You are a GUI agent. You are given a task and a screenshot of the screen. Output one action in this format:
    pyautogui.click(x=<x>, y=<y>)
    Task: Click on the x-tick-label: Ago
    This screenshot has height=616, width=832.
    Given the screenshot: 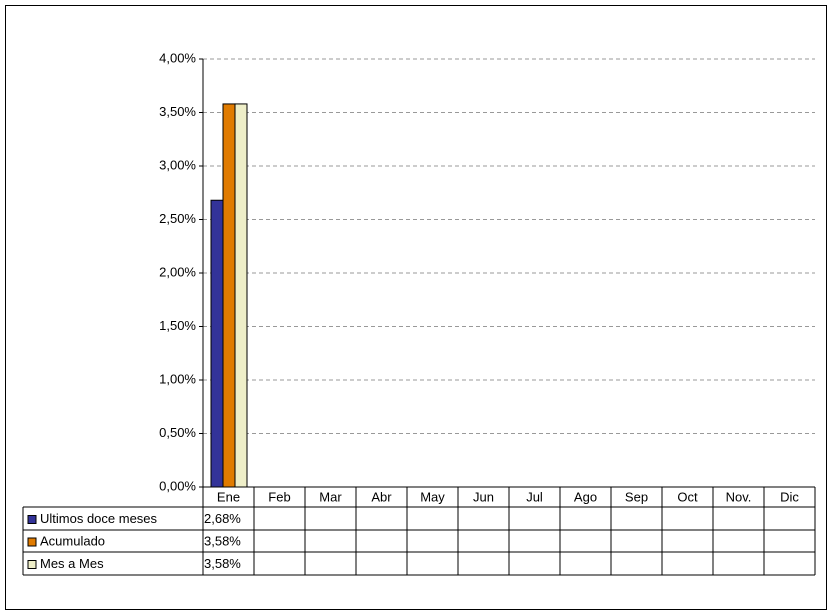 What is the action you would take?
    pyautogui.click(x=585, y=496)
    